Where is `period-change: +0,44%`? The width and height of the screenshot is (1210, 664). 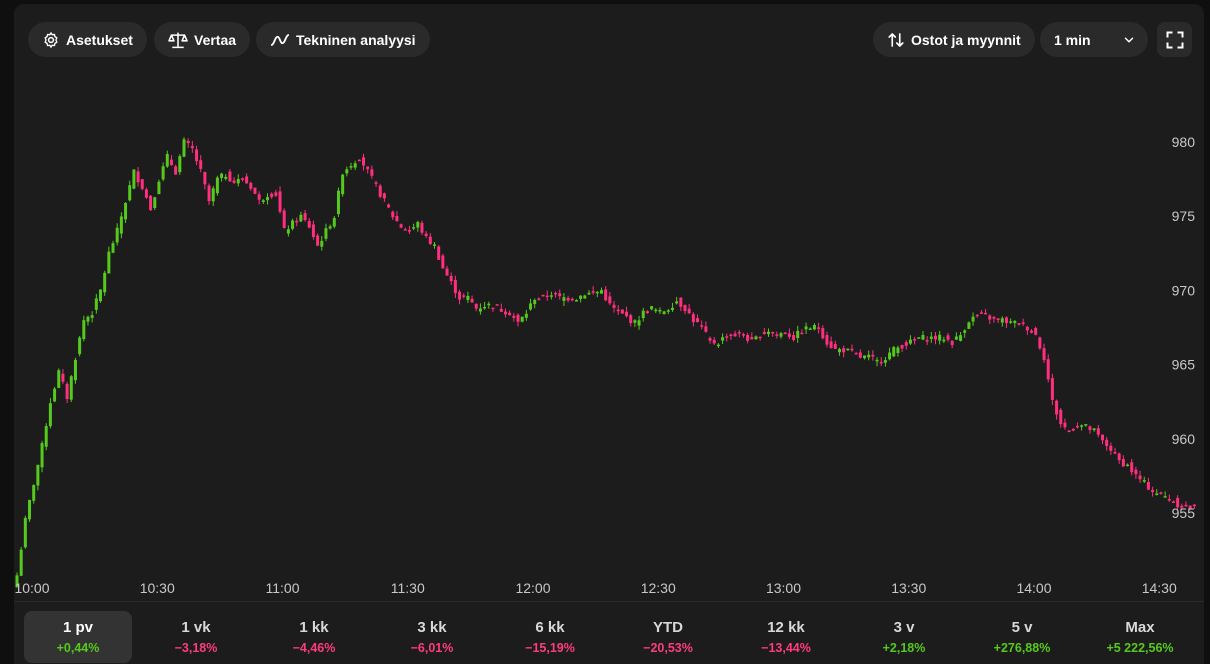 period-change: +0,44% is located at coordinates (78, 648).